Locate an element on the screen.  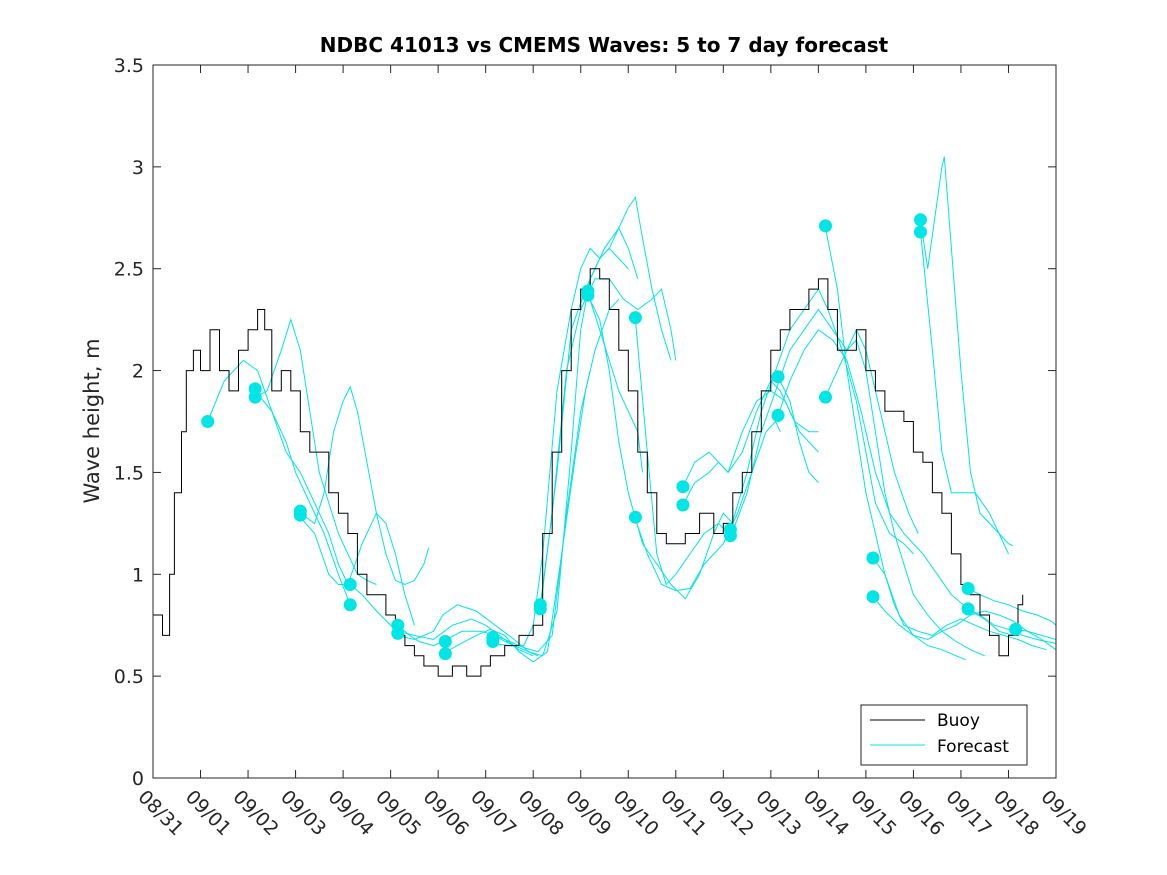
y-tick-label-2: 1 is located at coordinates (138, 575).